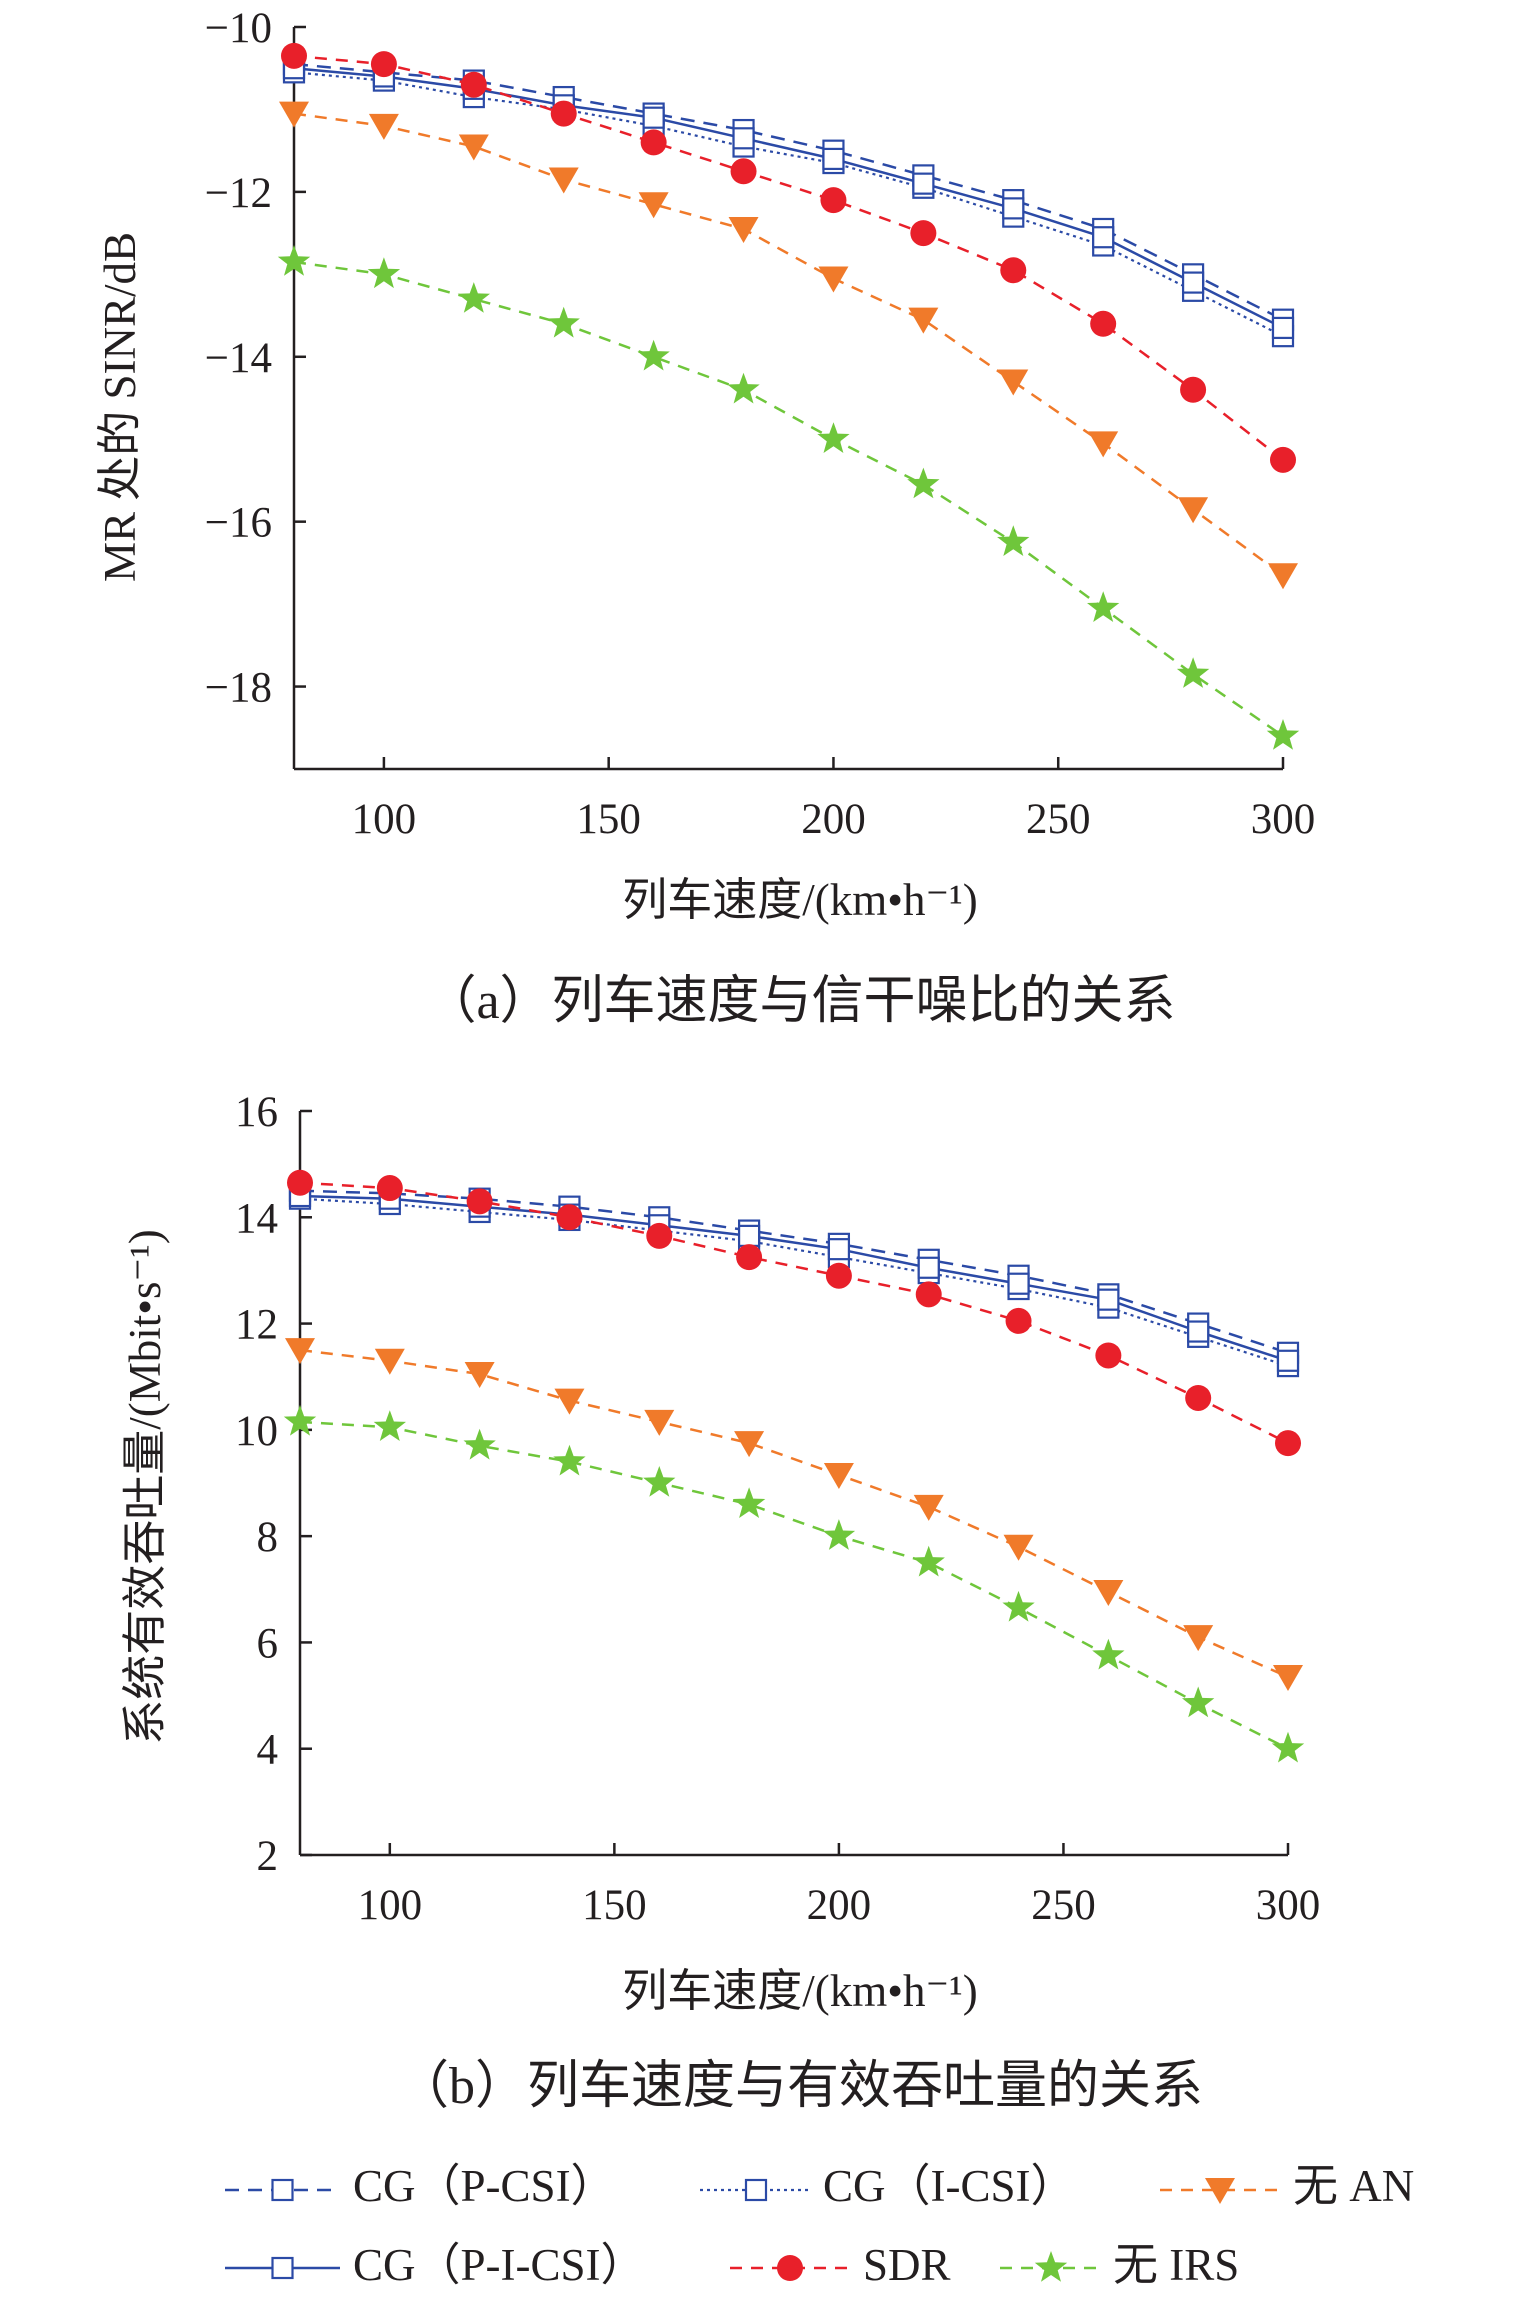  I want to click on x-tick-label: 250, so click(1063, 1905).